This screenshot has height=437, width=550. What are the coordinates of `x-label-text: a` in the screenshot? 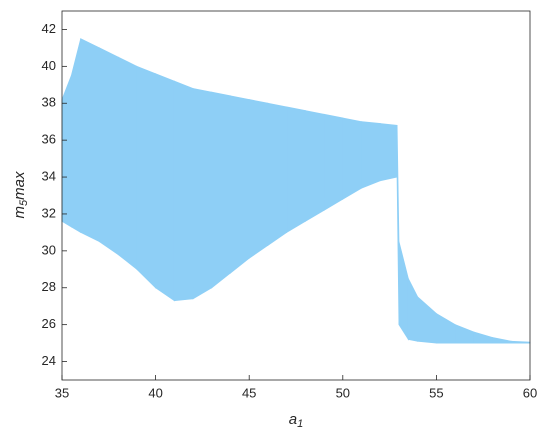 It's located at (293, 419).